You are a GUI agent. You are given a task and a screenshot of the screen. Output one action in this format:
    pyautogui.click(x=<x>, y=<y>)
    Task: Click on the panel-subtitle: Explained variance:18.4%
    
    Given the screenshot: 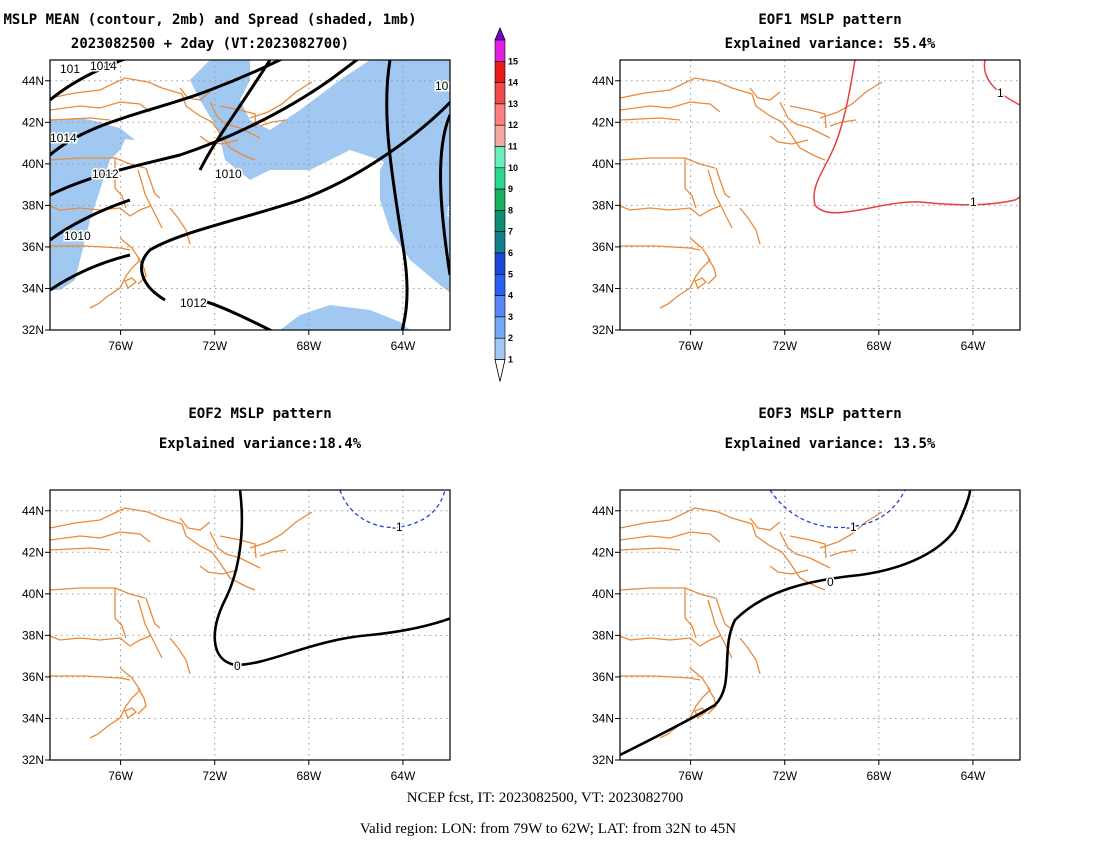 What is the action you would take?
    pyautogui.click(x=260, y=444)
    